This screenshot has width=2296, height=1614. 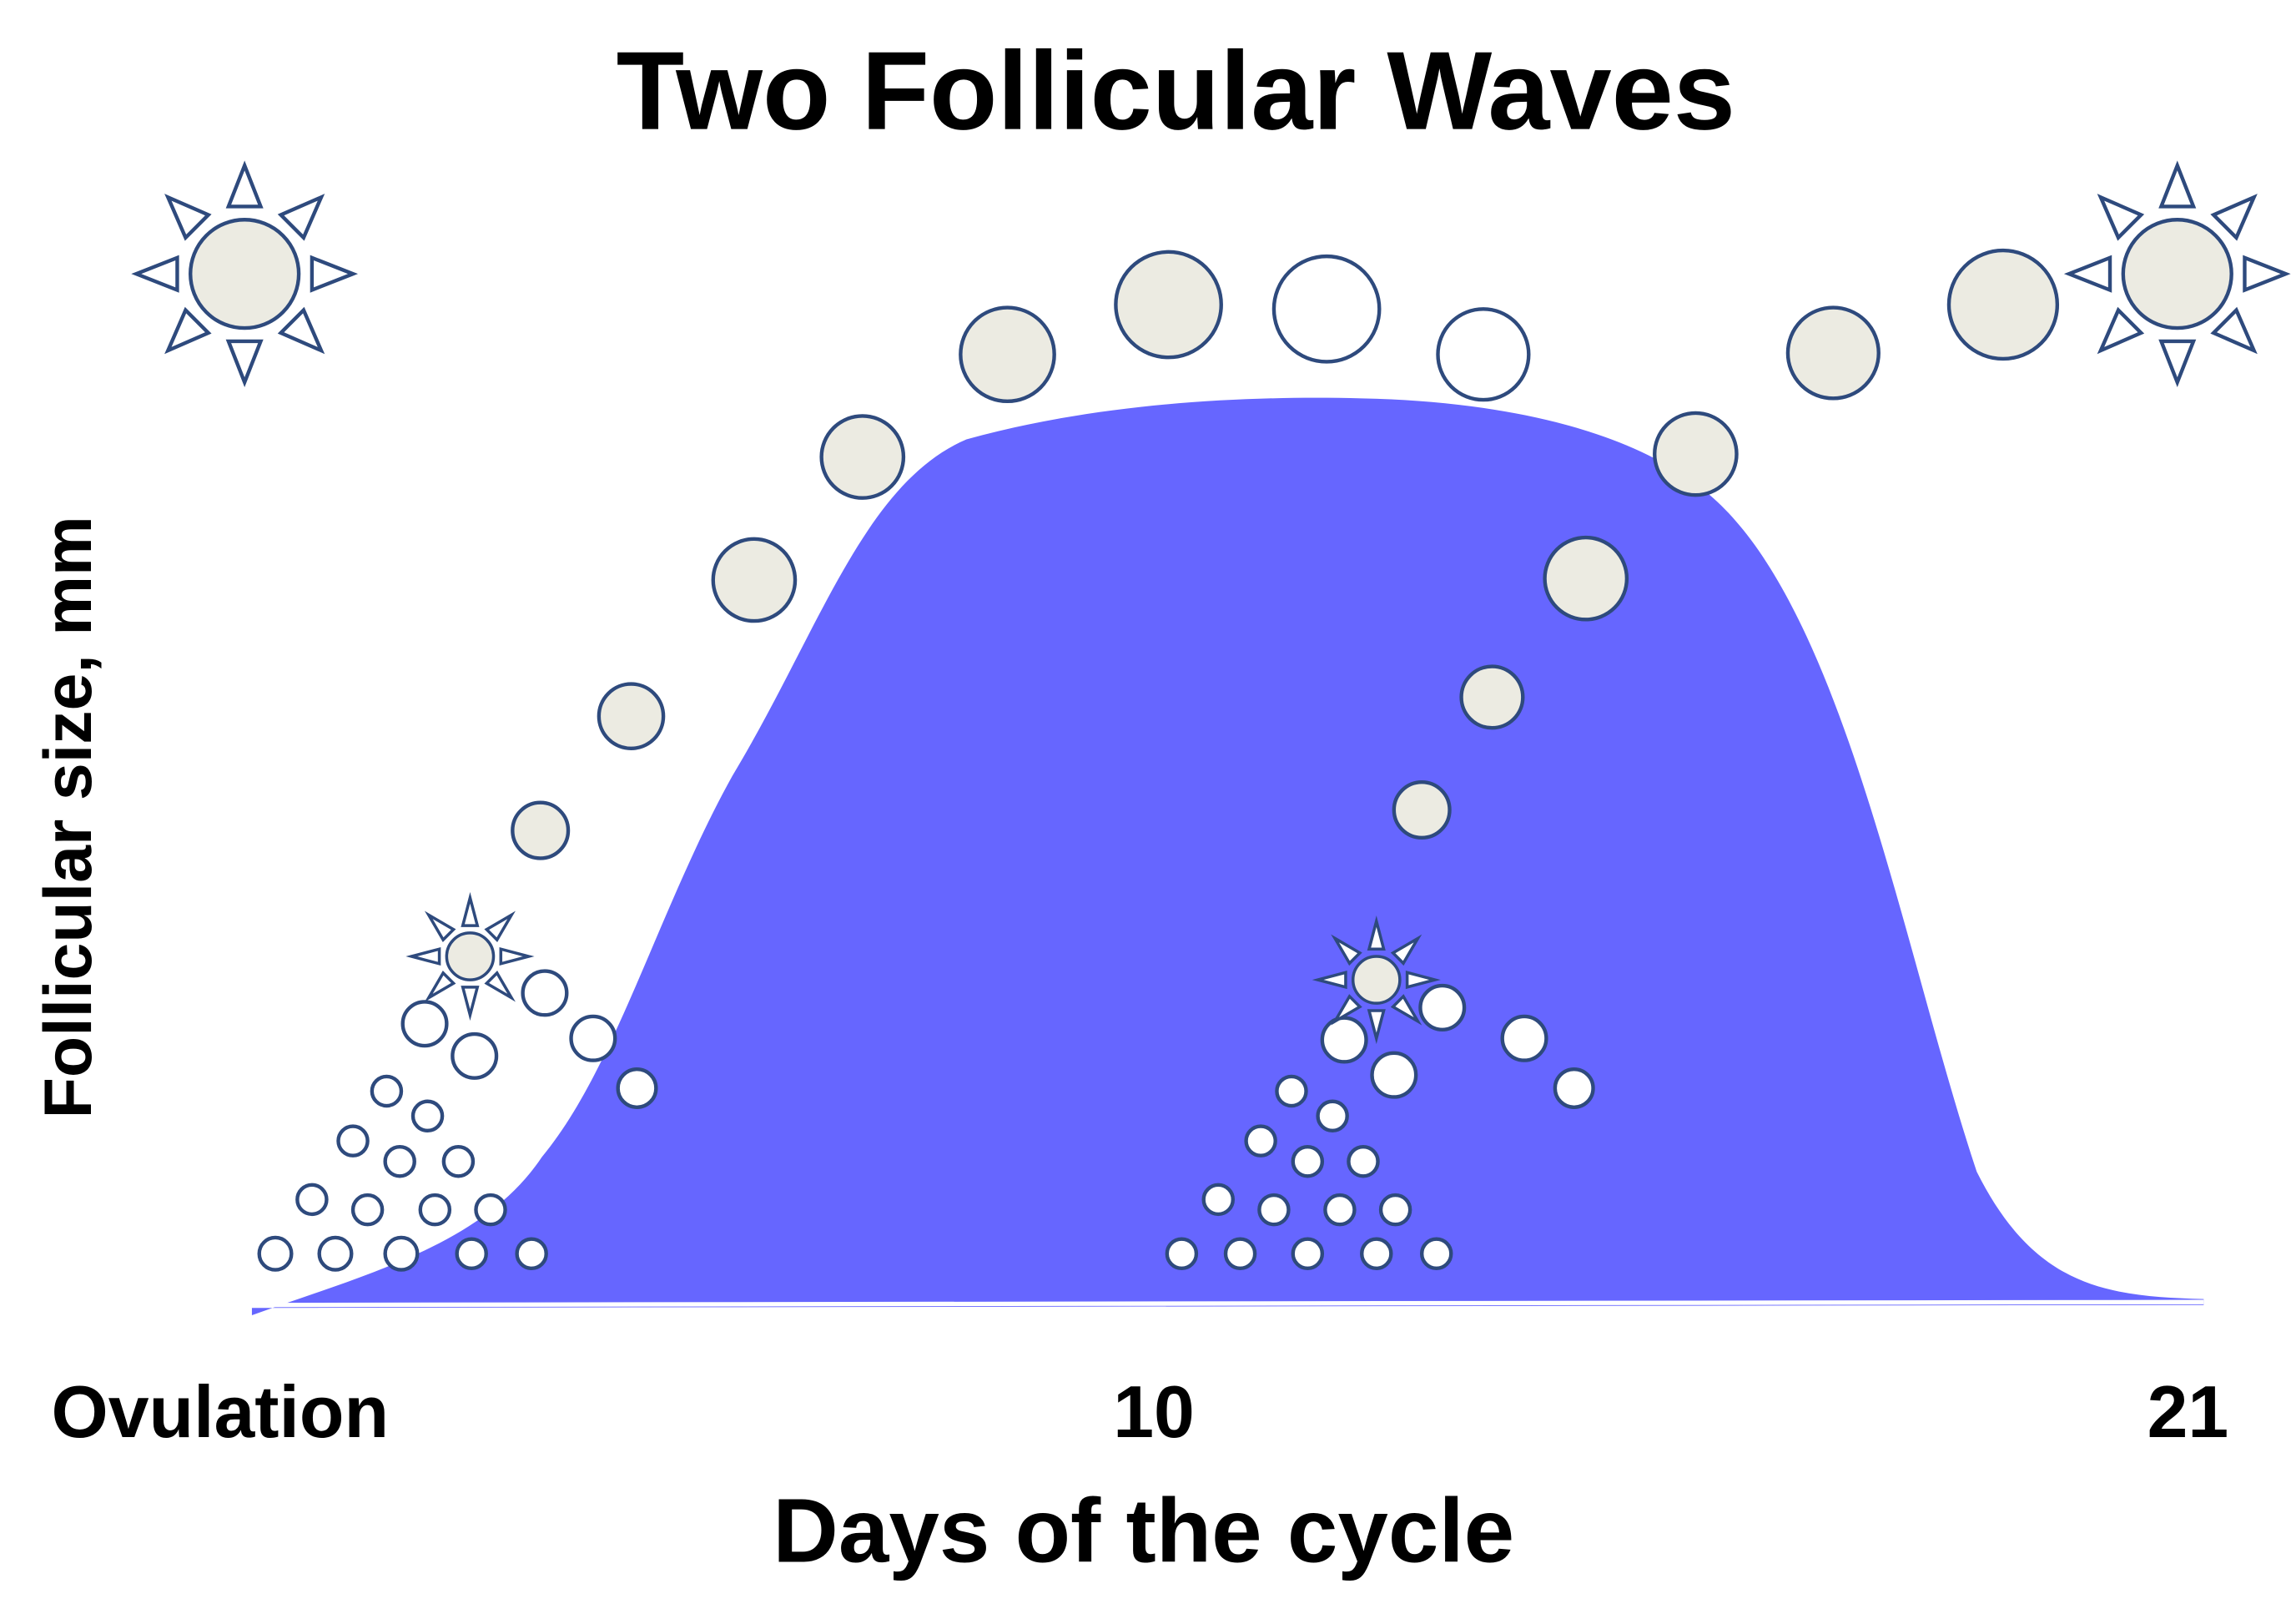 What do you see at coordinates (68, 817) in the screenshot?
I see `y-axis-label: Follicular size, mm` at bounding box center [68, 817].